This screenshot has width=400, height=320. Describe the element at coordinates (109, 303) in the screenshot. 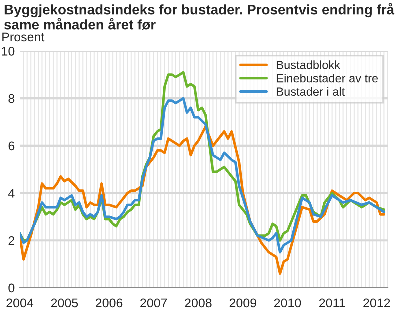

I see `x-tick-label: 2006` at that location.